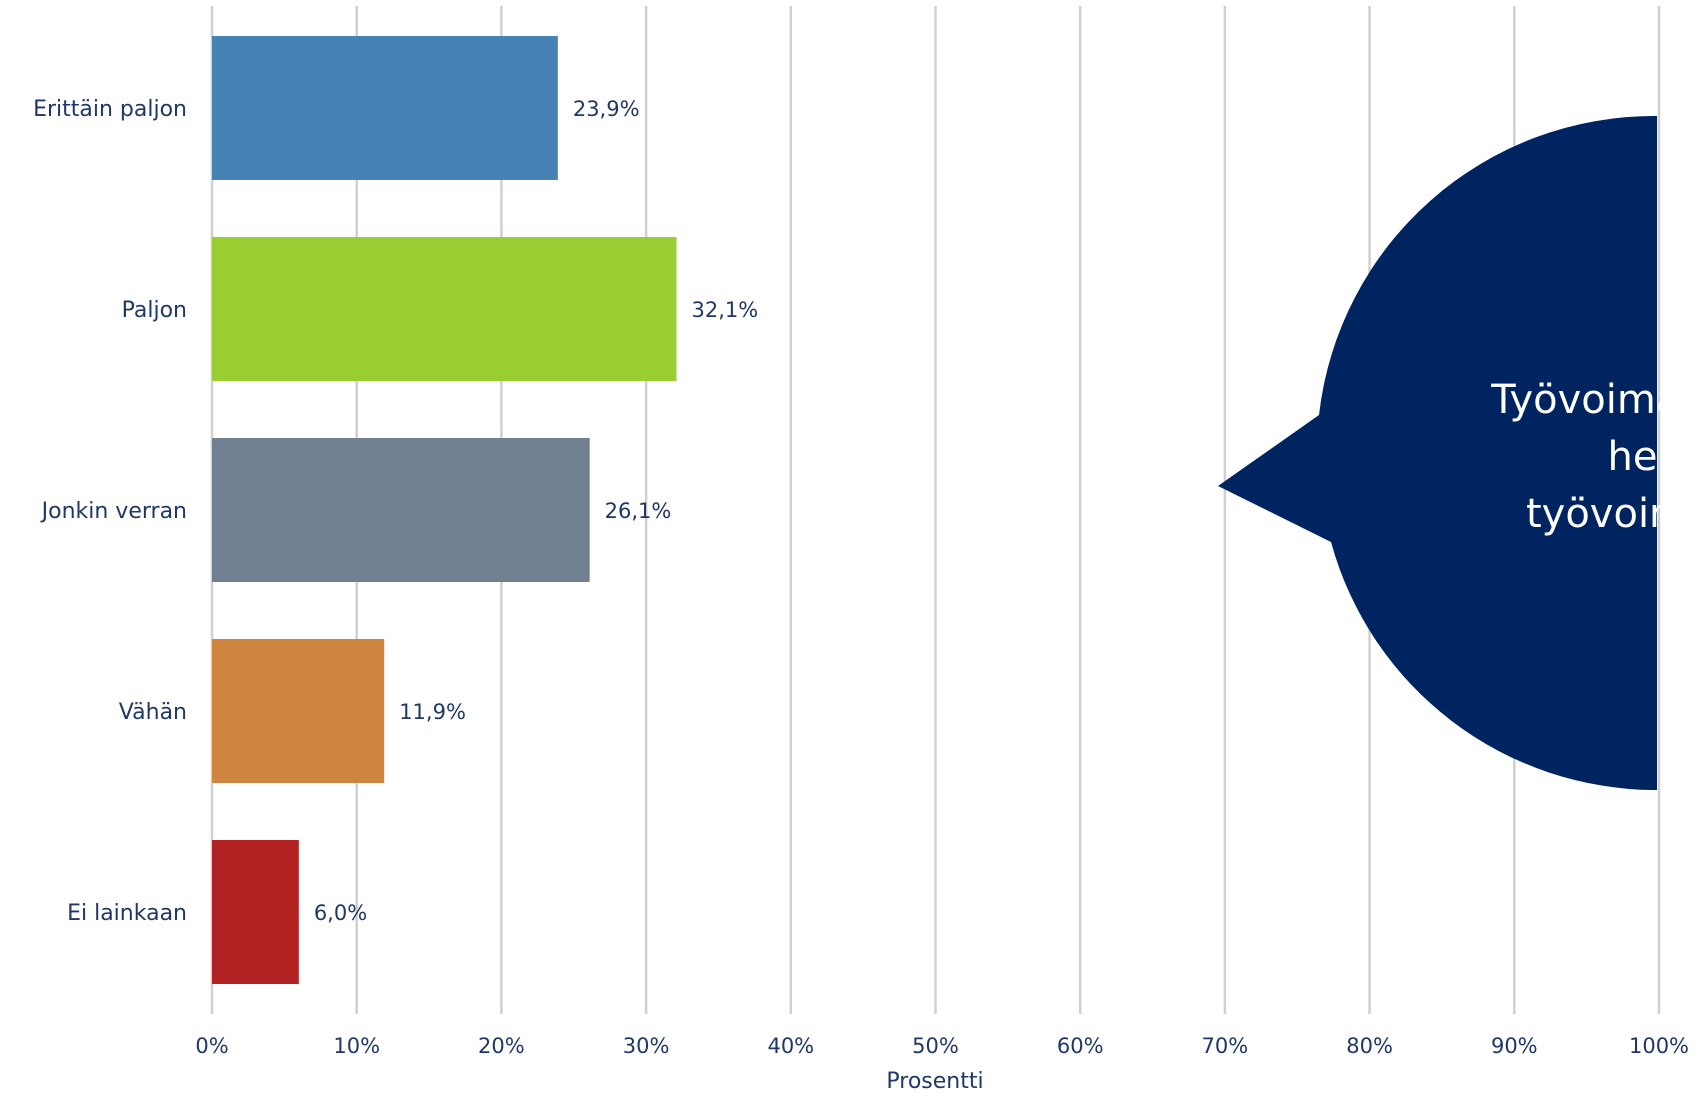  What do you see at coordinates (1593, 400) in the screenshot?
I see `callout-text-line-1: Työvoimar` at bounding box center [1593, 400].